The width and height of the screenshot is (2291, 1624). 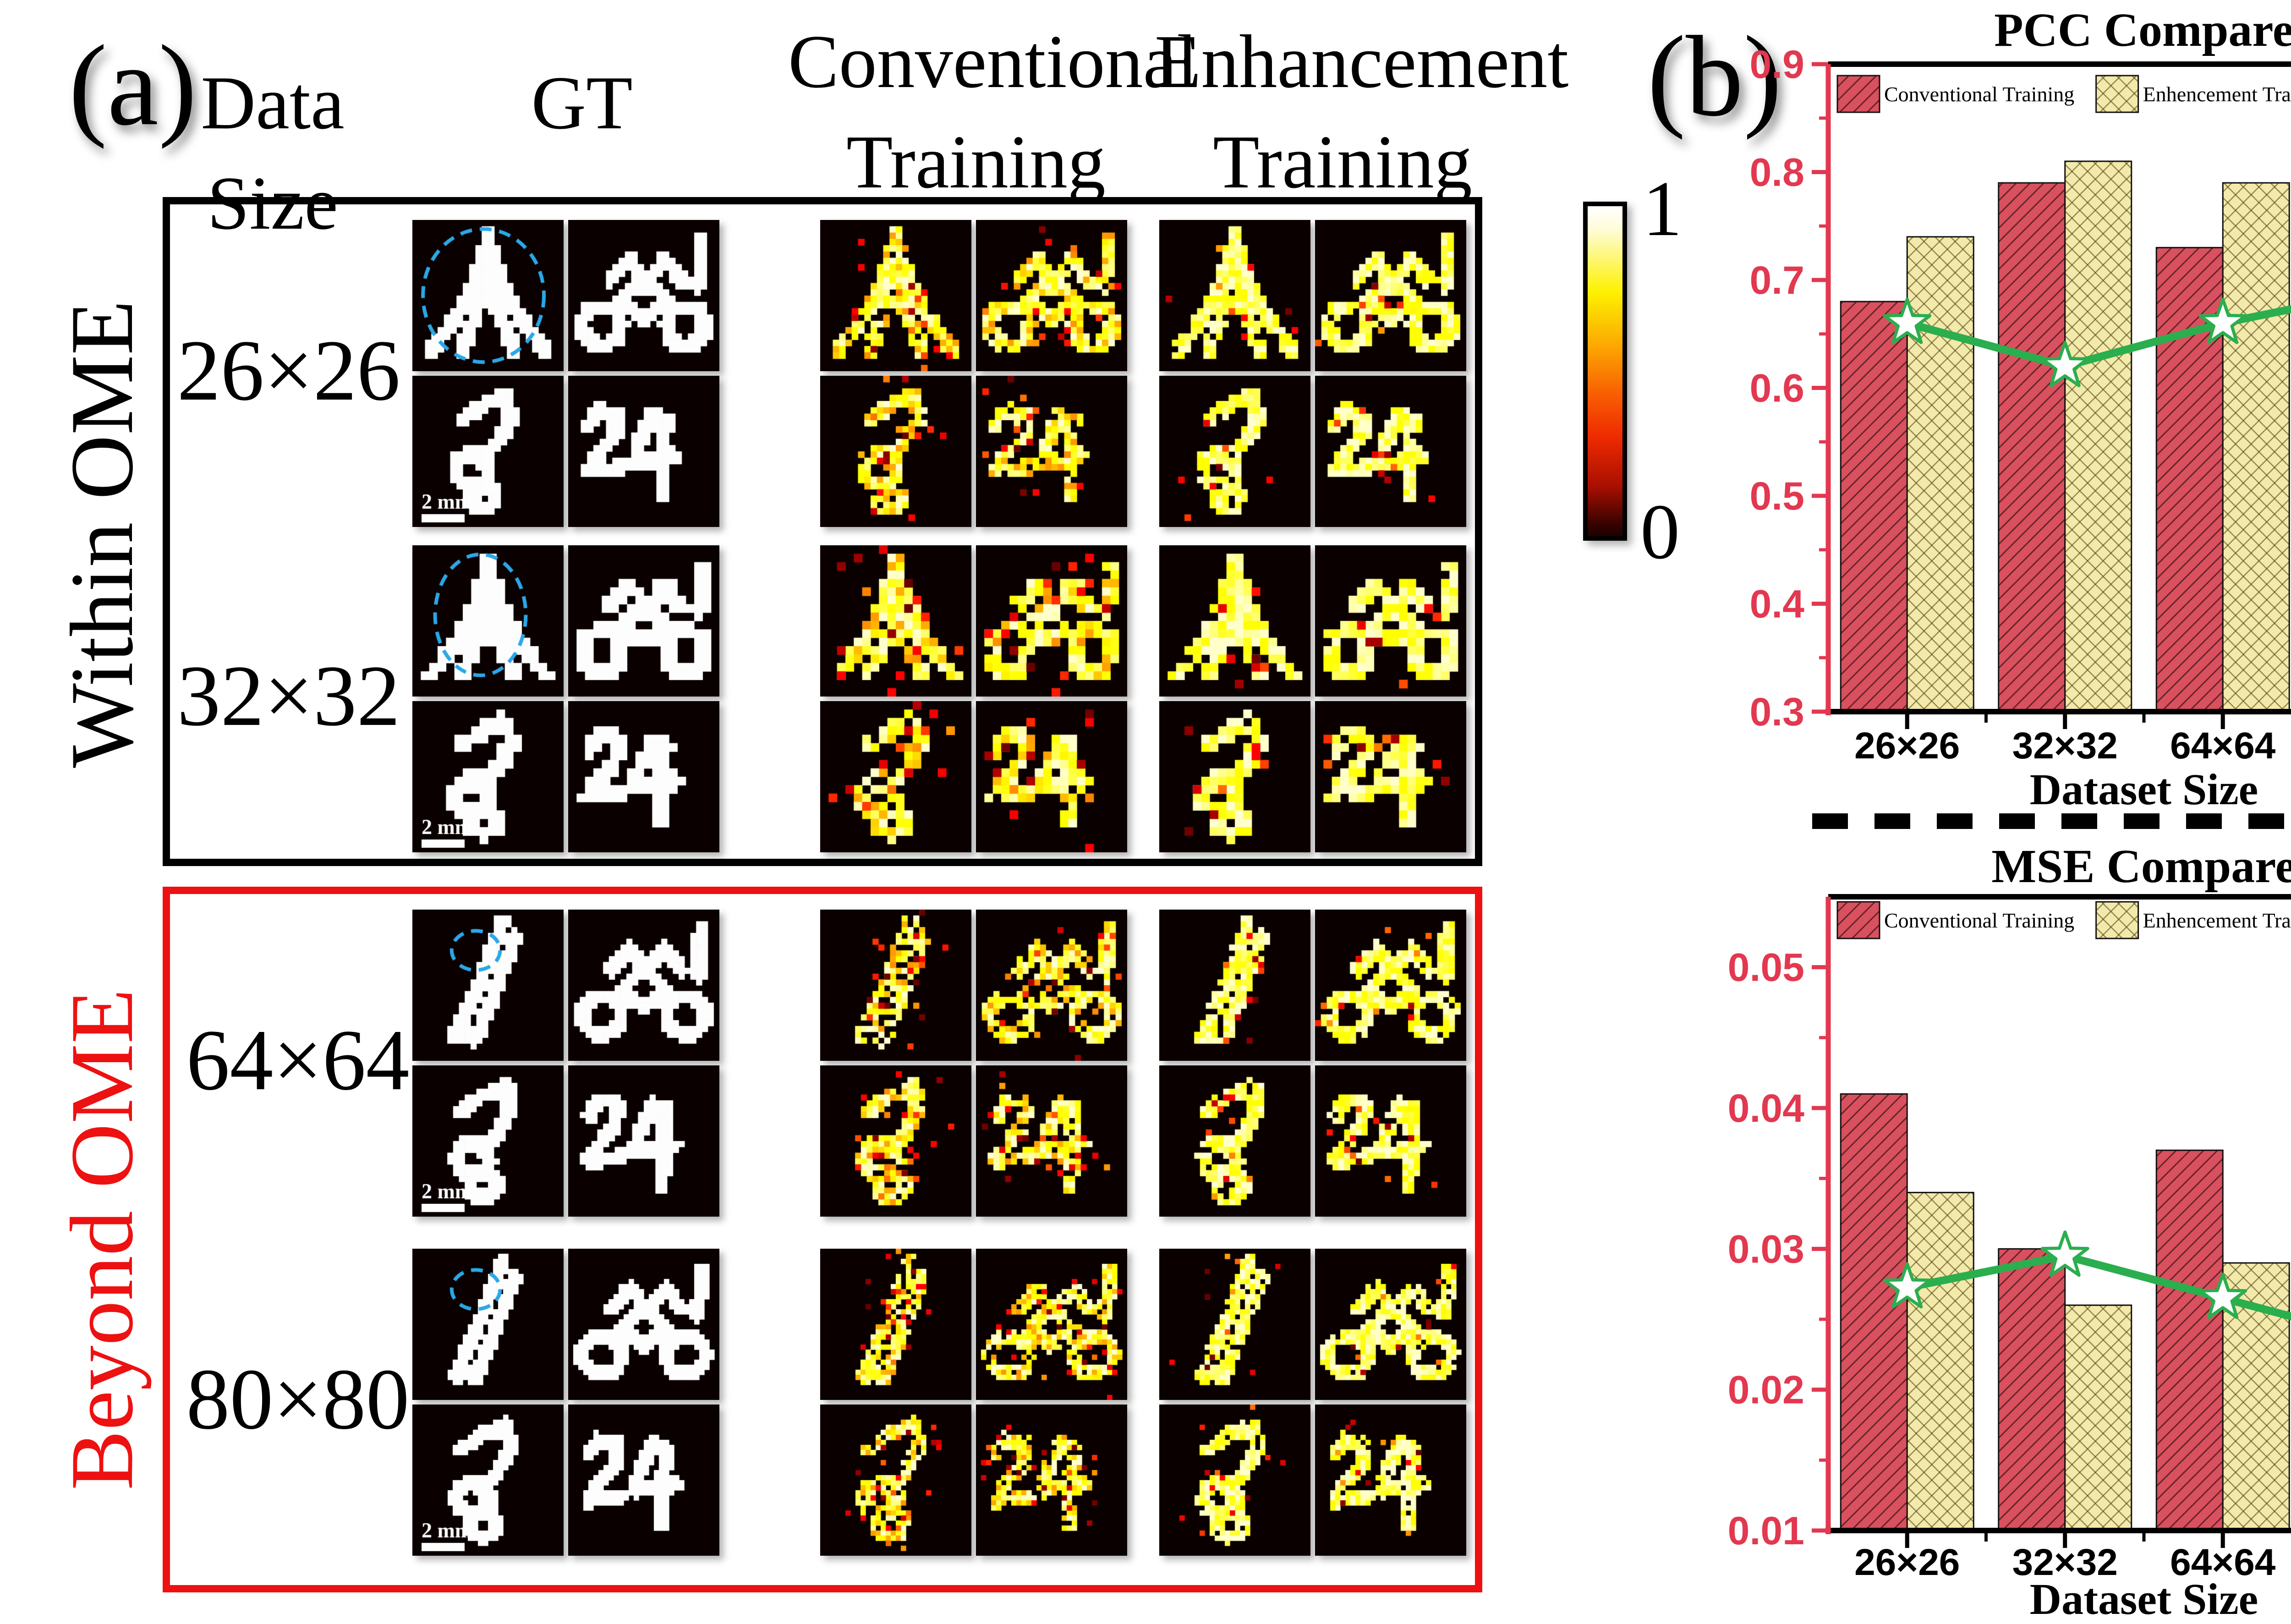 I want to click on subimage-80×80-gt-char24, so click(x=643, y=1480).